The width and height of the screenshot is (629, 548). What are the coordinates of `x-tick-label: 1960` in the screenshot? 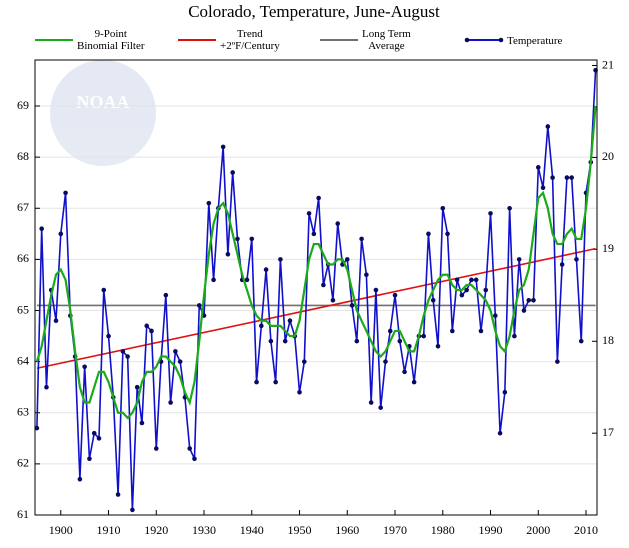 It's located at (347, 530).